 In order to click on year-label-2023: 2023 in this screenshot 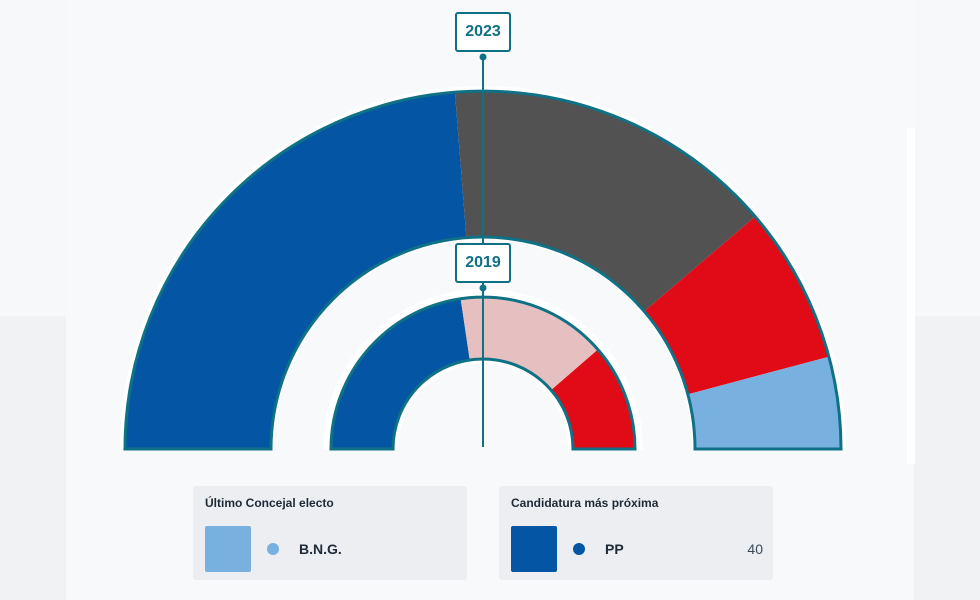, I will do `click(483, 32)`.